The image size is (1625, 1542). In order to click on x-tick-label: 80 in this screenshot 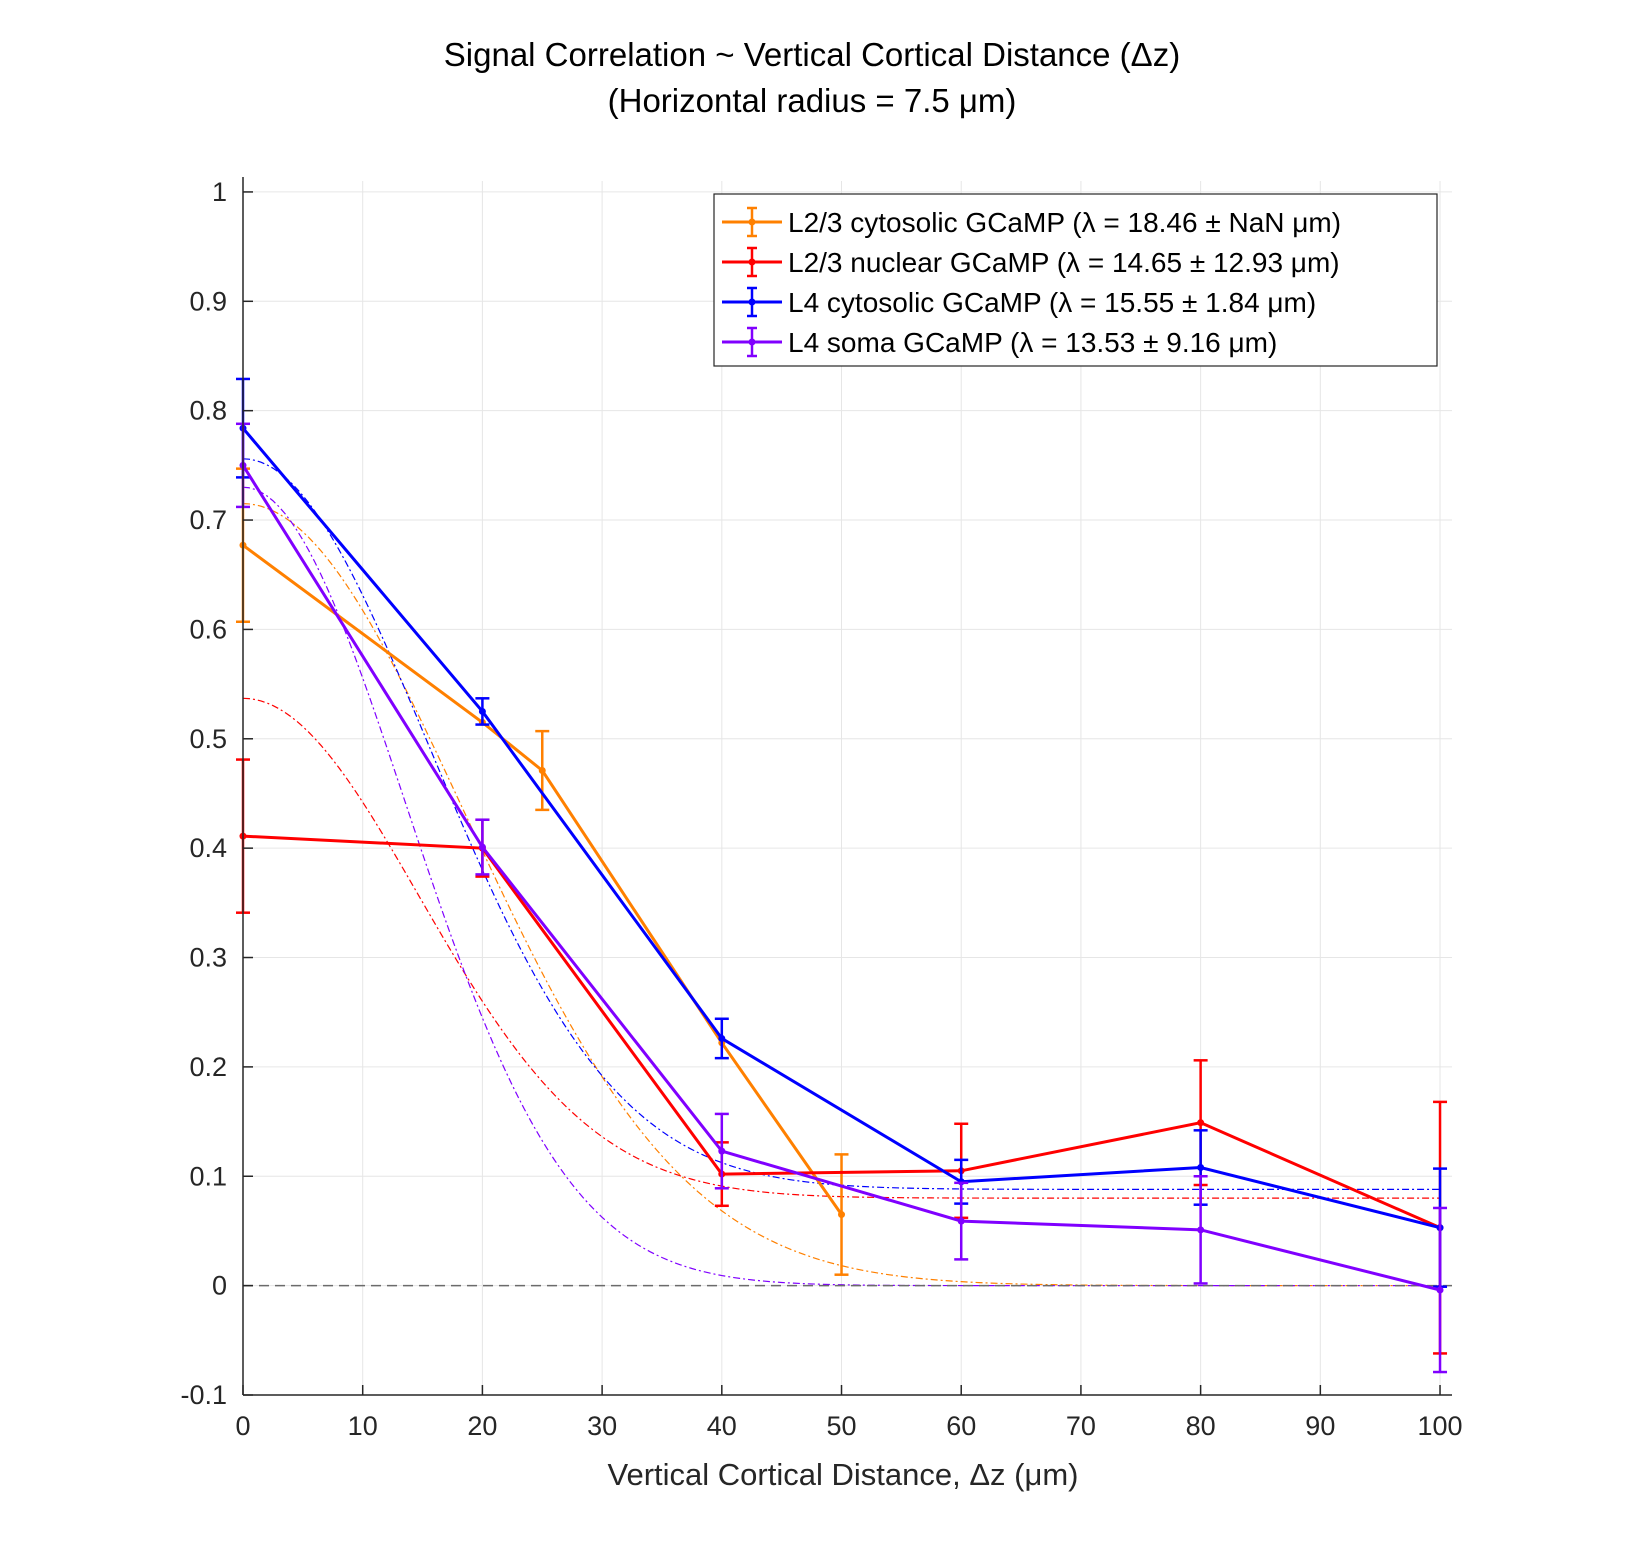, I will do `click(1201, 1426)`.